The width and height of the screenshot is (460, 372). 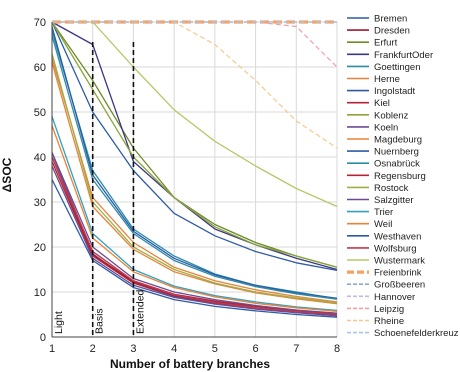 I want to click on x-axis-title: Number of battery branches, so click(x=190, y=364).